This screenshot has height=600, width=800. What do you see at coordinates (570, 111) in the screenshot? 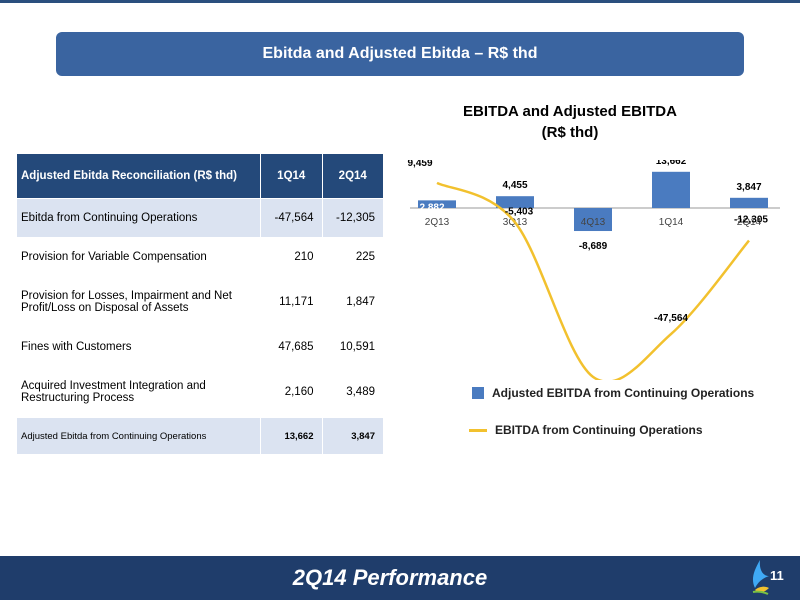
I see `chart-title: EBITDA and Adjusted EBITDA` at bounding box center [570, 111].